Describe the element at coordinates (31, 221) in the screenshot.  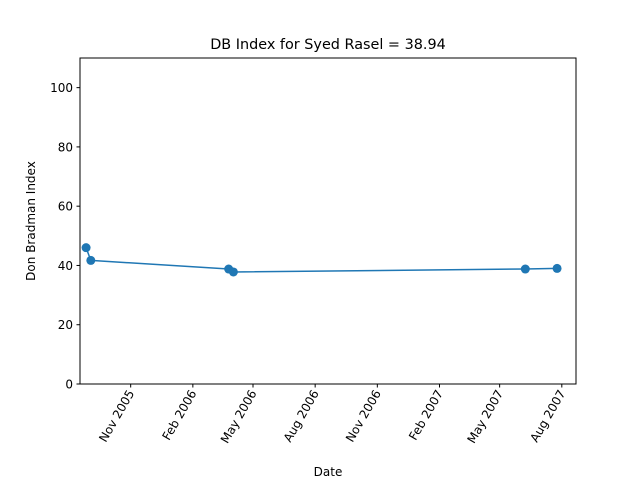
I see `y-axis-label: Don Bradman Index` at that location.